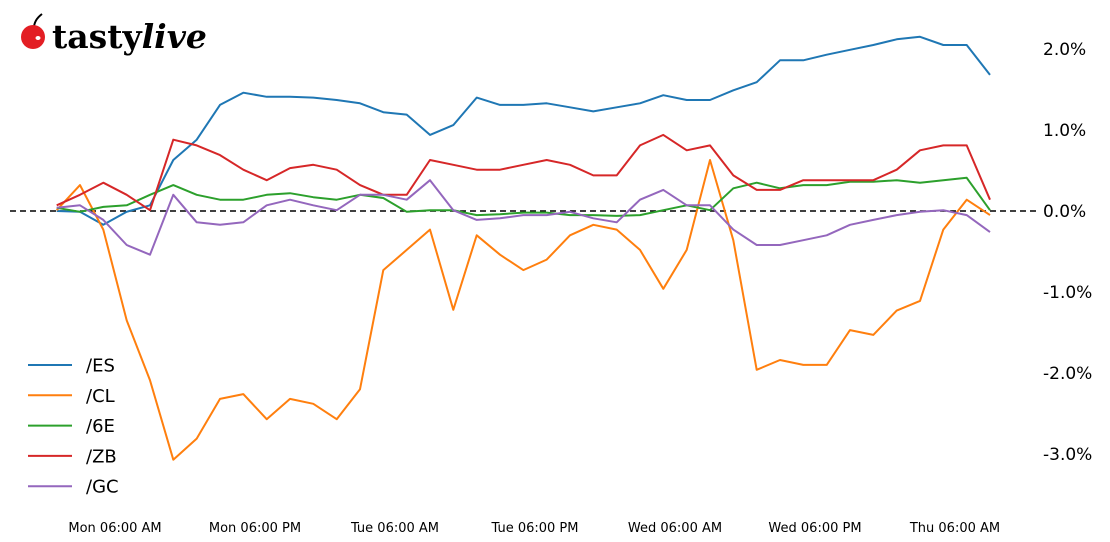 The height and width of the screenshot is (542, 1110). I want to click on series-line-zb, so click(523, 172).